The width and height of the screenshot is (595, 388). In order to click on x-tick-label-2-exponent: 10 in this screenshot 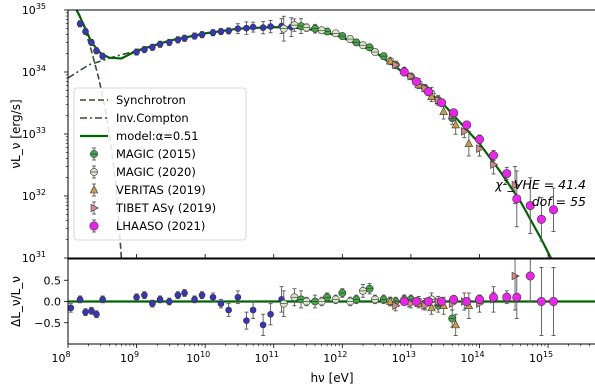, I will do `click(205, 354)`.